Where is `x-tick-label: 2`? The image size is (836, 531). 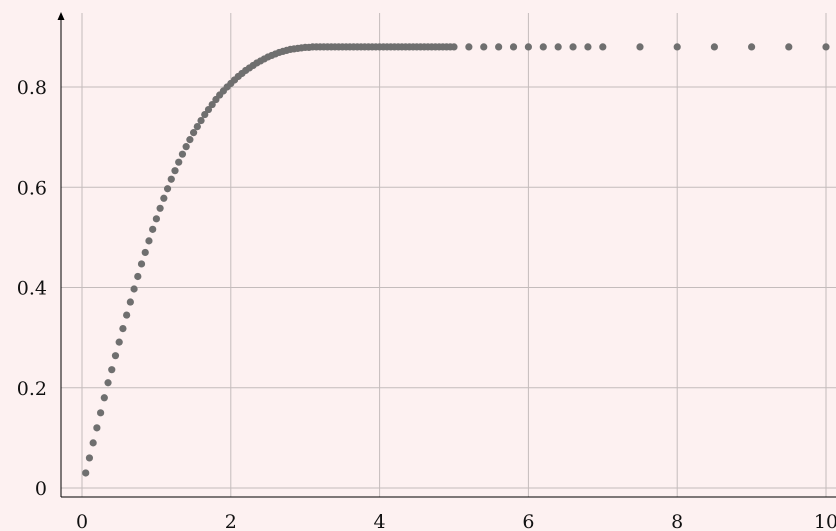 x-tick-label: 2 is located at coordinates (231, 521).